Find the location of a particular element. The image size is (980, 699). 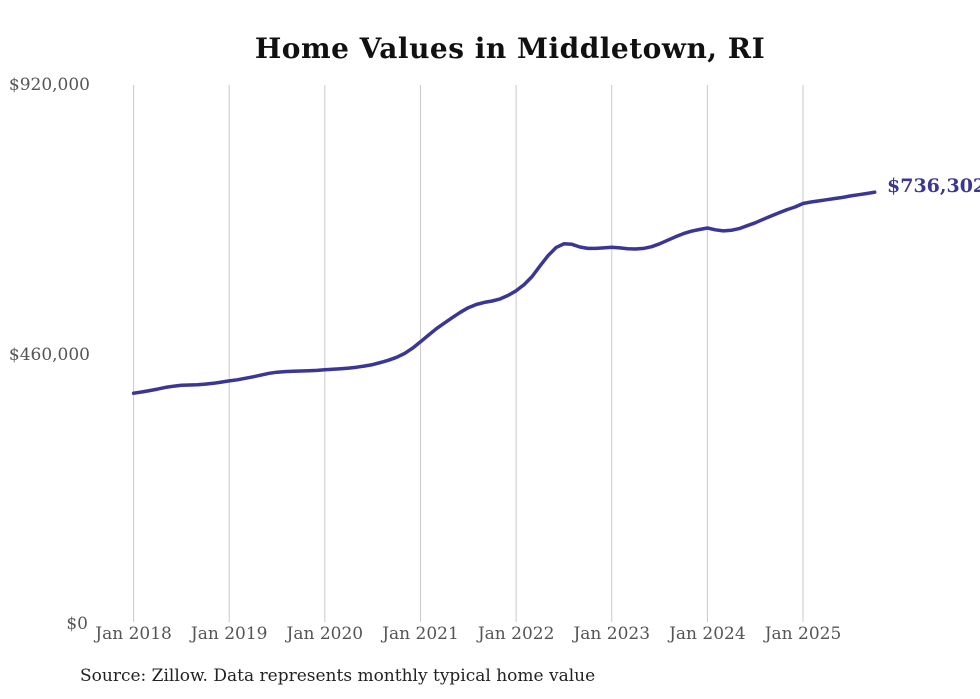

y-axis-tick-0: $0 is located at coordinates (77, 624).